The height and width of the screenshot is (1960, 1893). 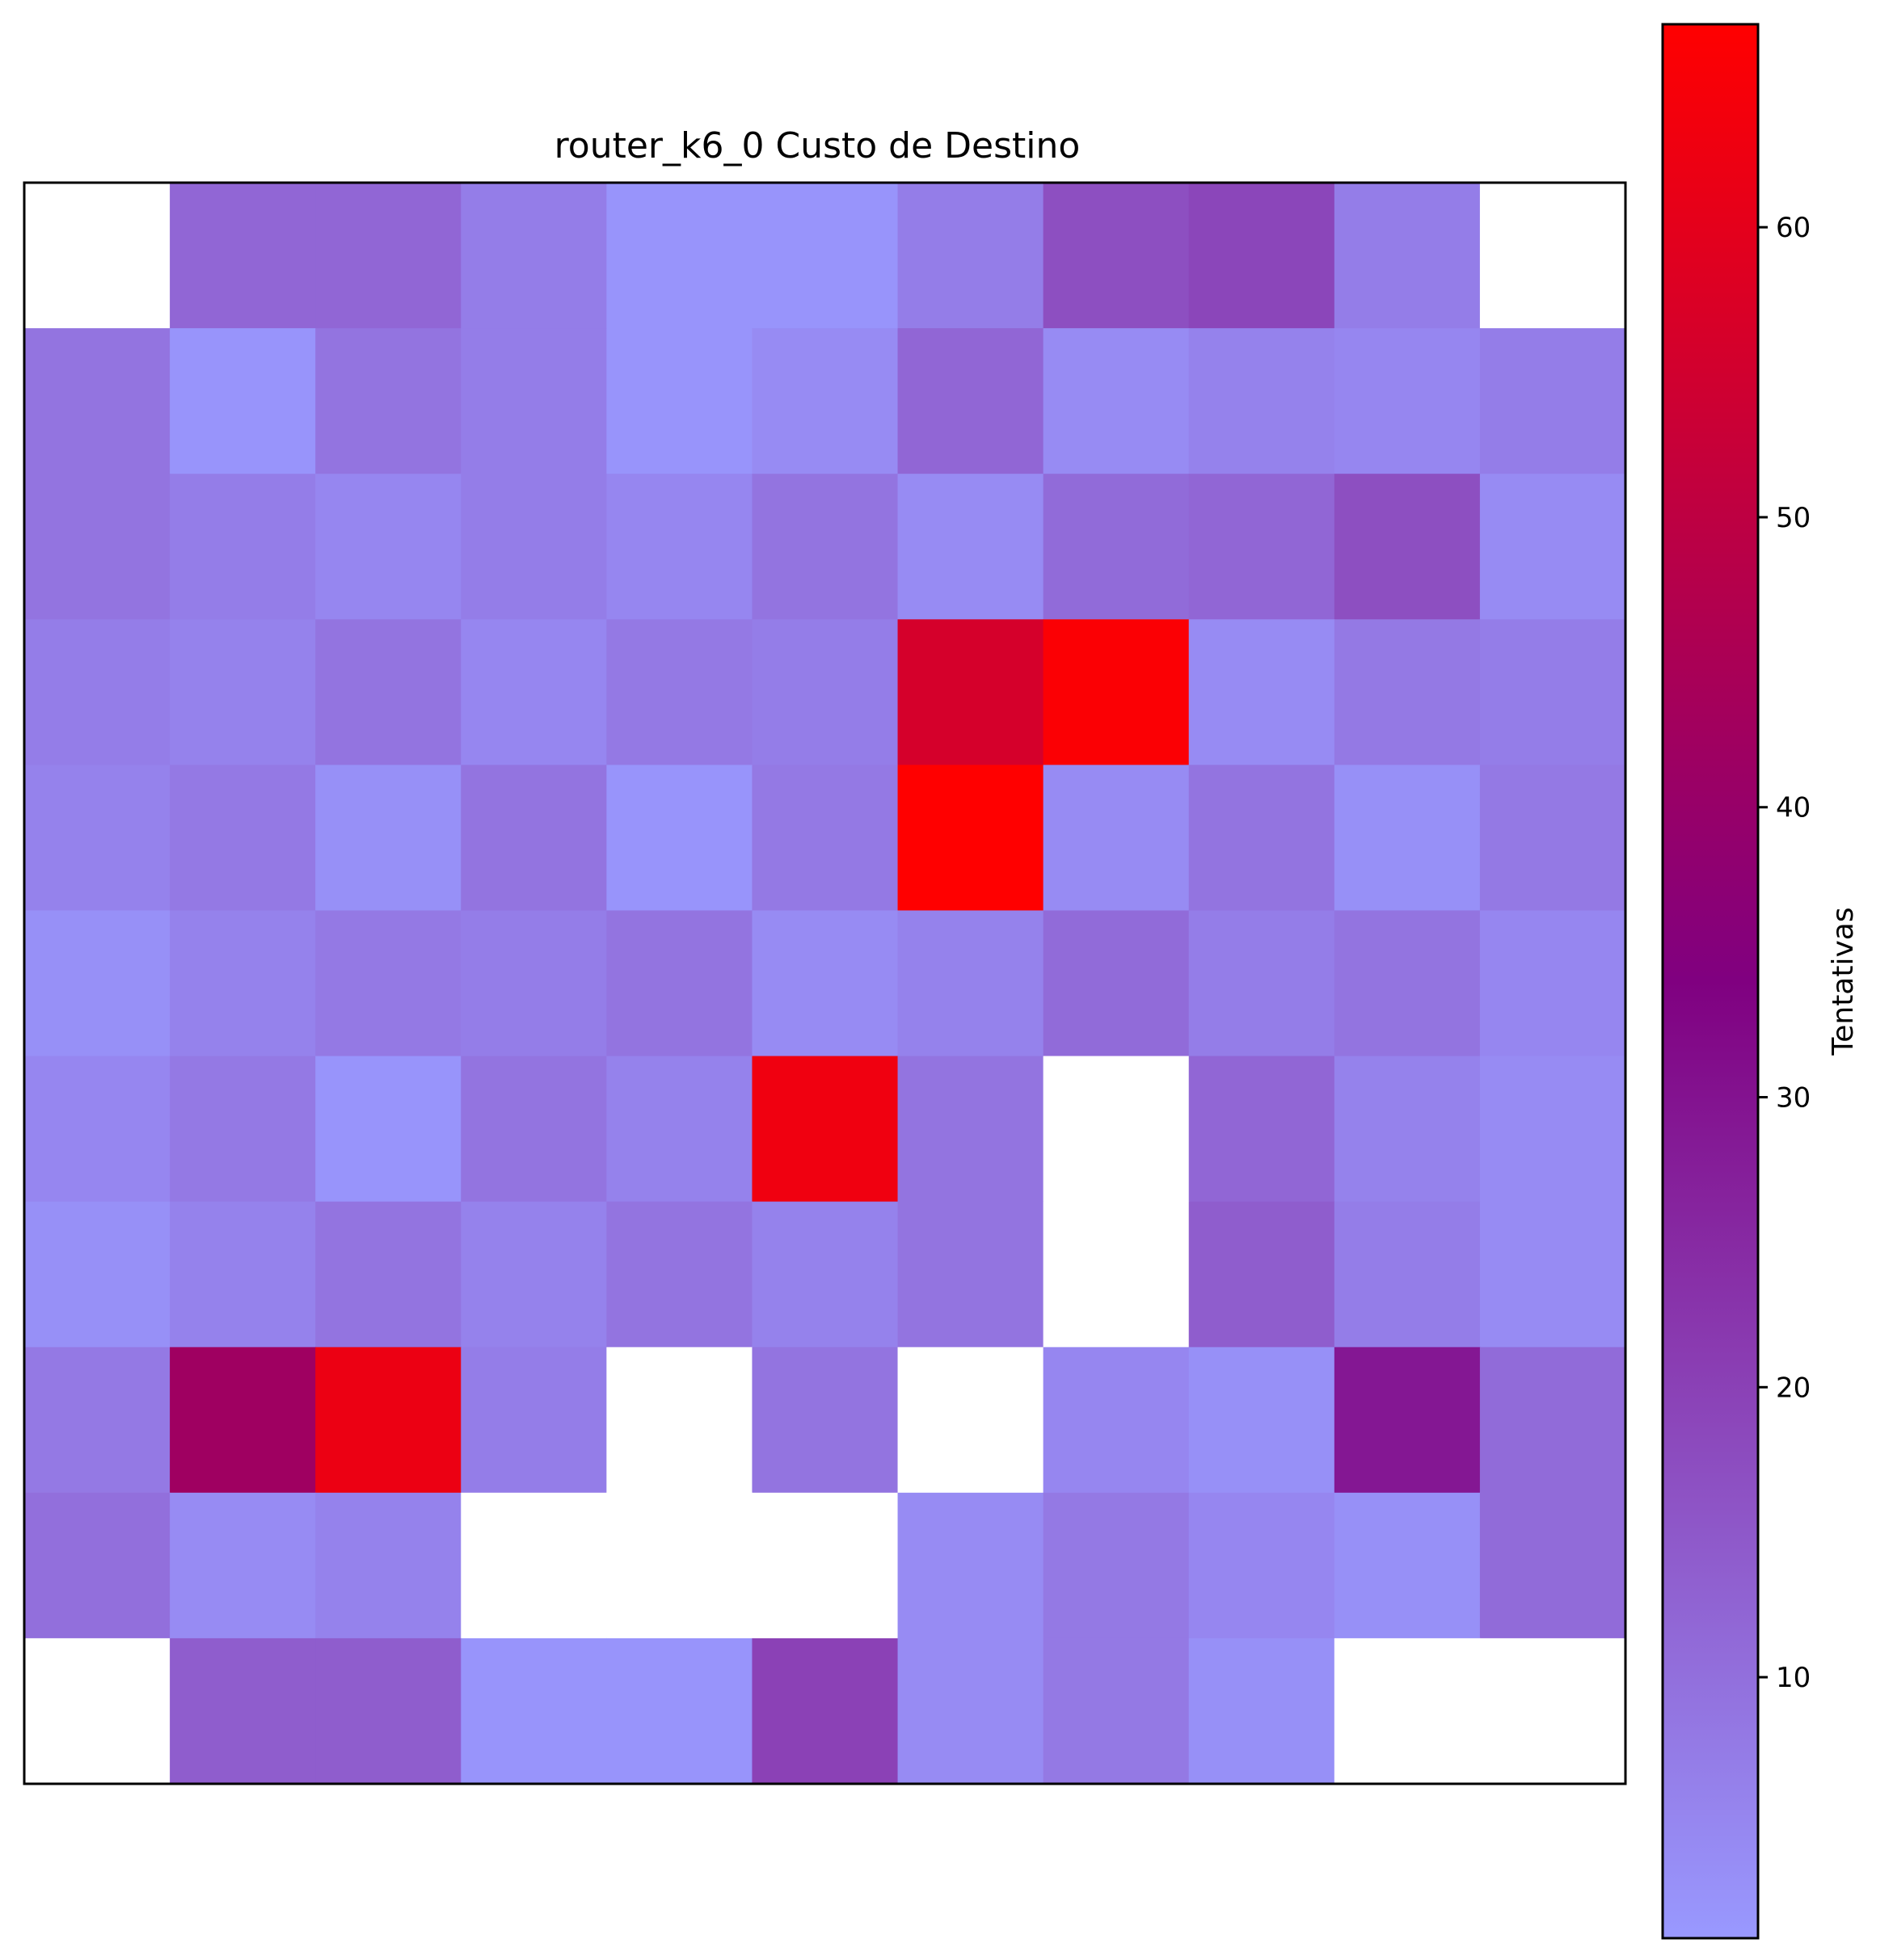 I want to click on colorbar-tick-label: 30, so click(x=1793, y=1098).